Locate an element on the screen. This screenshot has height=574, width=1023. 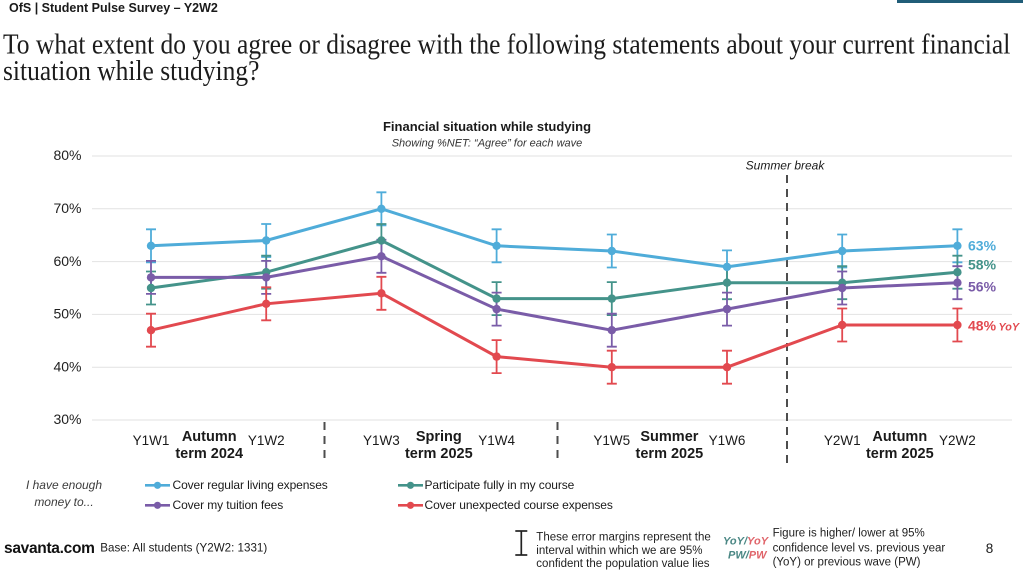
svg-text: Y1W6 is located at coordinates (727, 440).